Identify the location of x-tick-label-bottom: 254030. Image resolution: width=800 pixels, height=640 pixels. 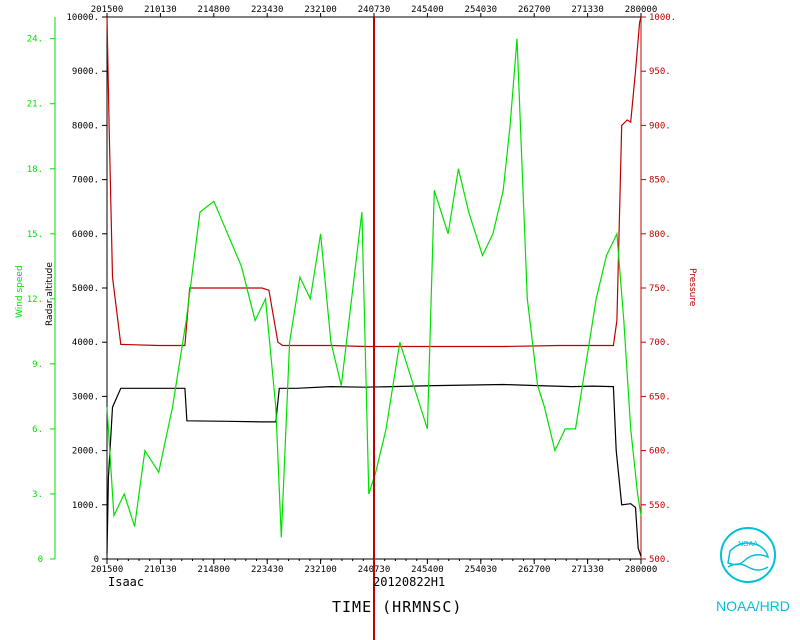
(481, 570).